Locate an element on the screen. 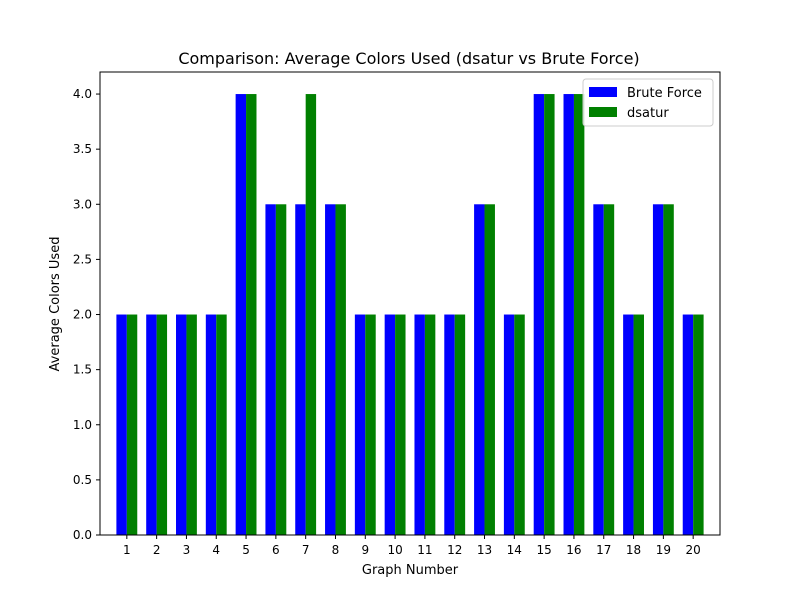 Image resolution: width=800 pixels, height=600 pixels. y-tick-label-1.5: 1.5 is located at coordinates (82, 370).